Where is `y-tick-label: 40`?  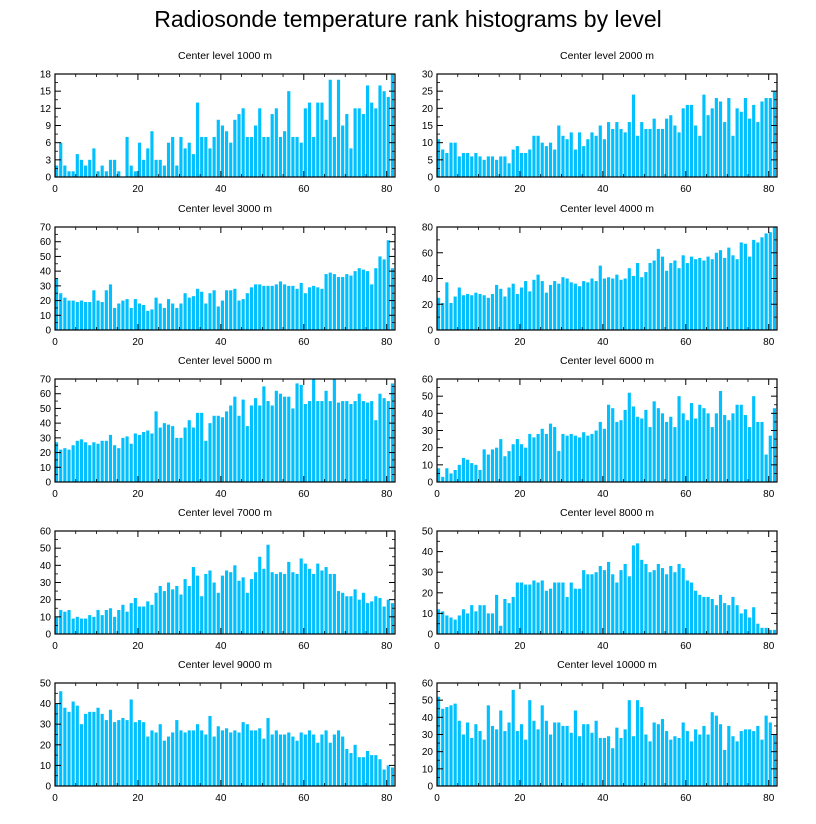 y-tick-label: 40 is located at coordinates (428, 414).